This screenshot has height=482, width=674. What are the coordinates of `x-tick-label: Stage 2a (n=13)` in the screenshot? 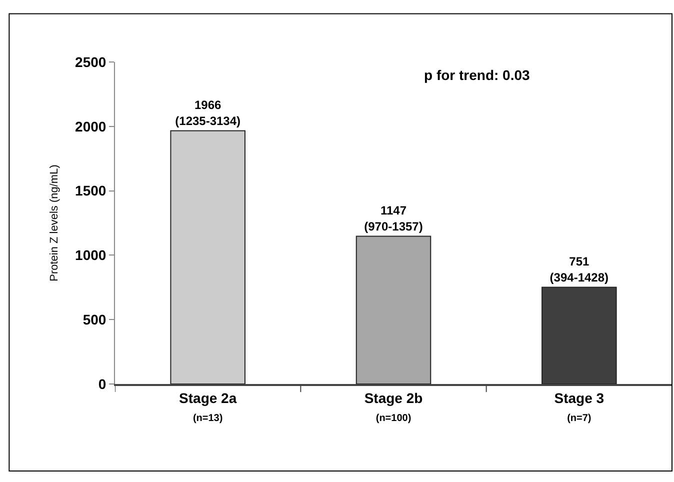 It's located at (208, 407).